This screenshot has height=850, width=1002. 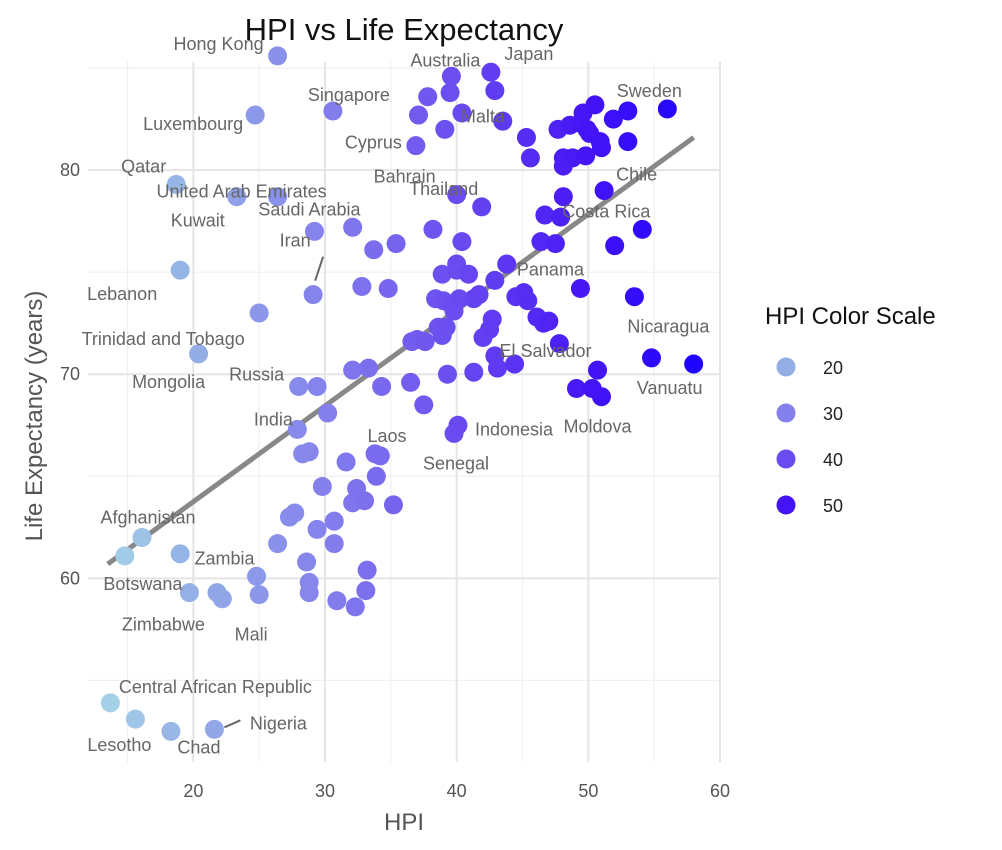 I want to click on point-label: Lesotho, so click(x=119, y=745).